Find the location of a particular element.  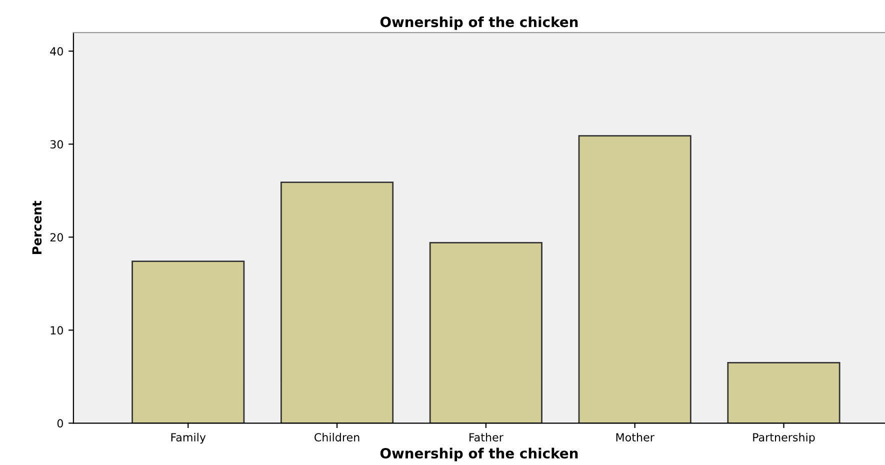

y-axis-title: Percent is located at coordinates (37, 227).